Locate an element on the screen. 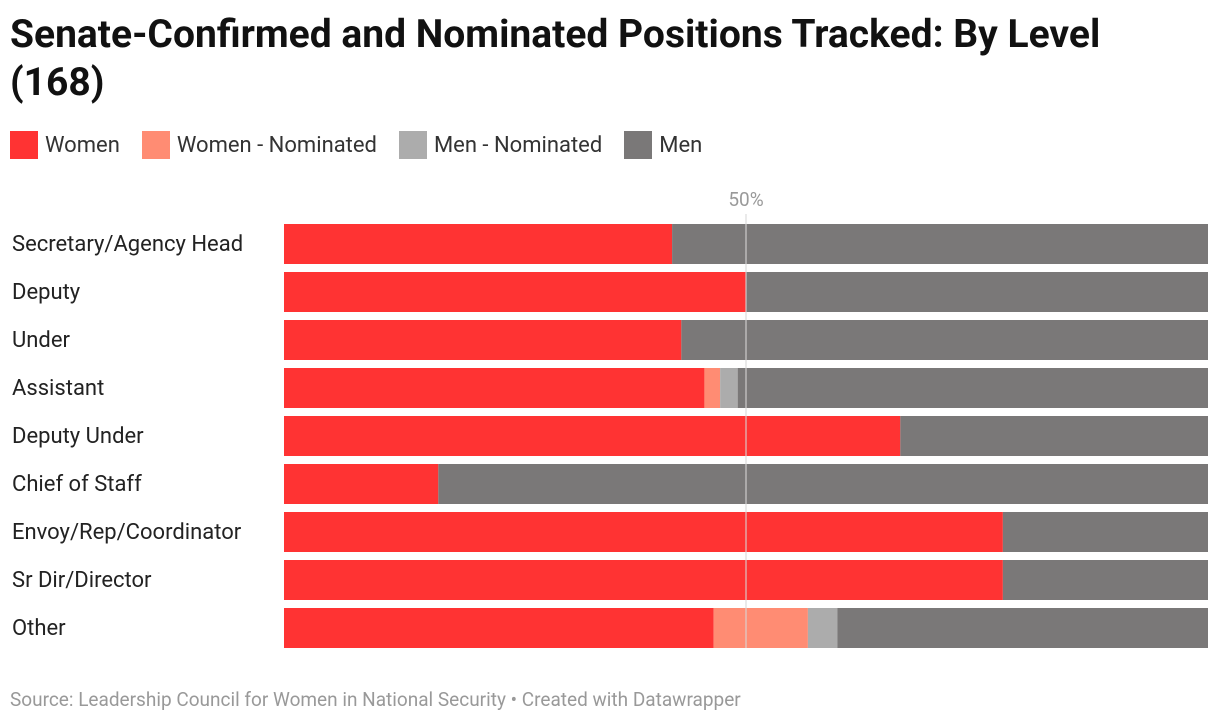  legend-label: Men - Nominated is located at coordinates (518, 145).